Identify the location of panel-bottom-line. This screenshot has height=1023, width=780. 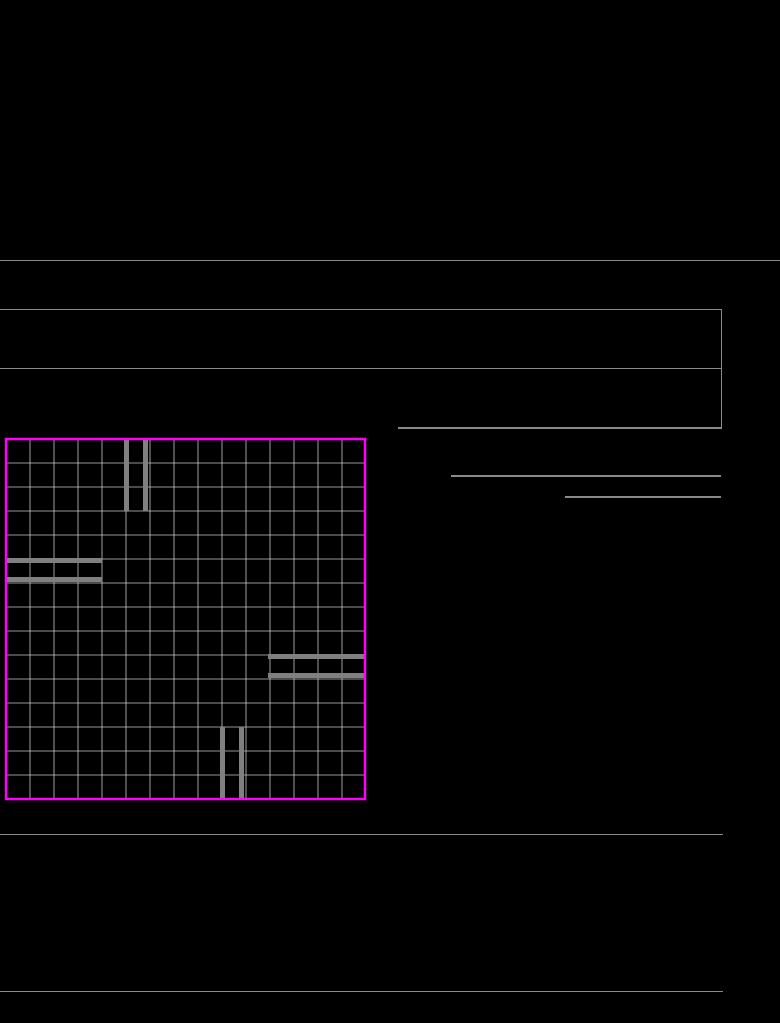
(560, 428).